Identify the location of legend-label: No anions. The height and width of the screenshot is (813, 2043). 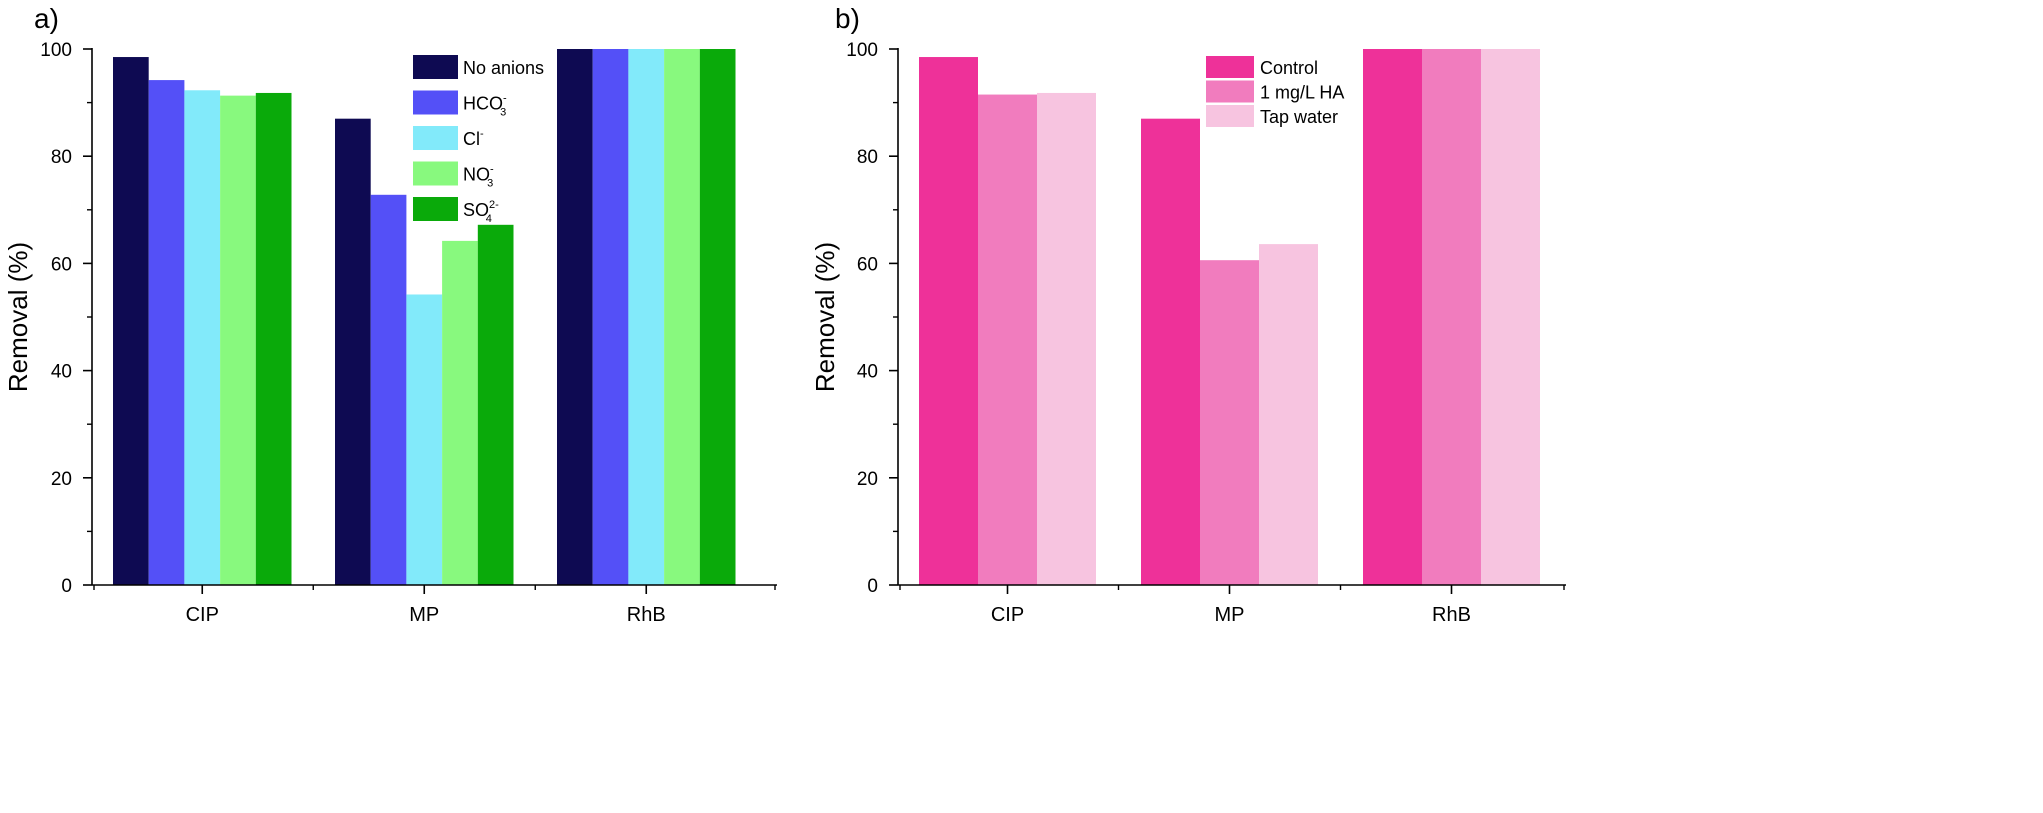
(503, 68).